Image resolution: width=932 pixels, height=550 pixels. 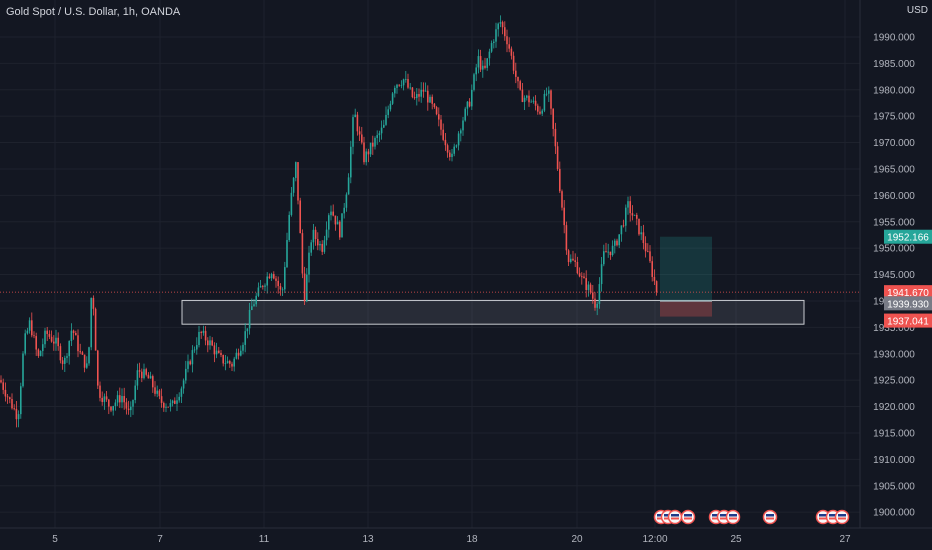 I want to click on time-axis: 5 7 11 13 18 20 12:00 25 27, so click(x=466, y=536).